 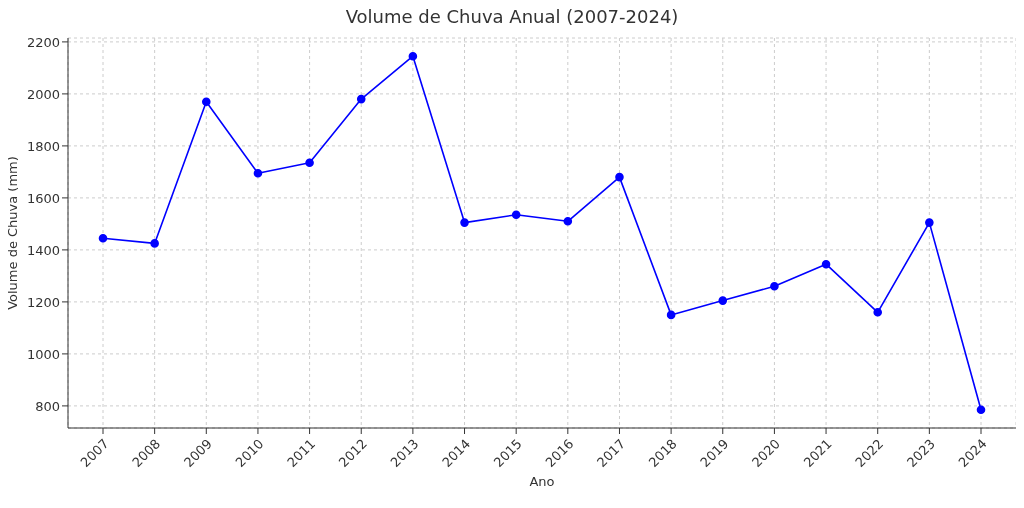 I want to click on y-tick-label: 1800, so click(x=43, y=146).